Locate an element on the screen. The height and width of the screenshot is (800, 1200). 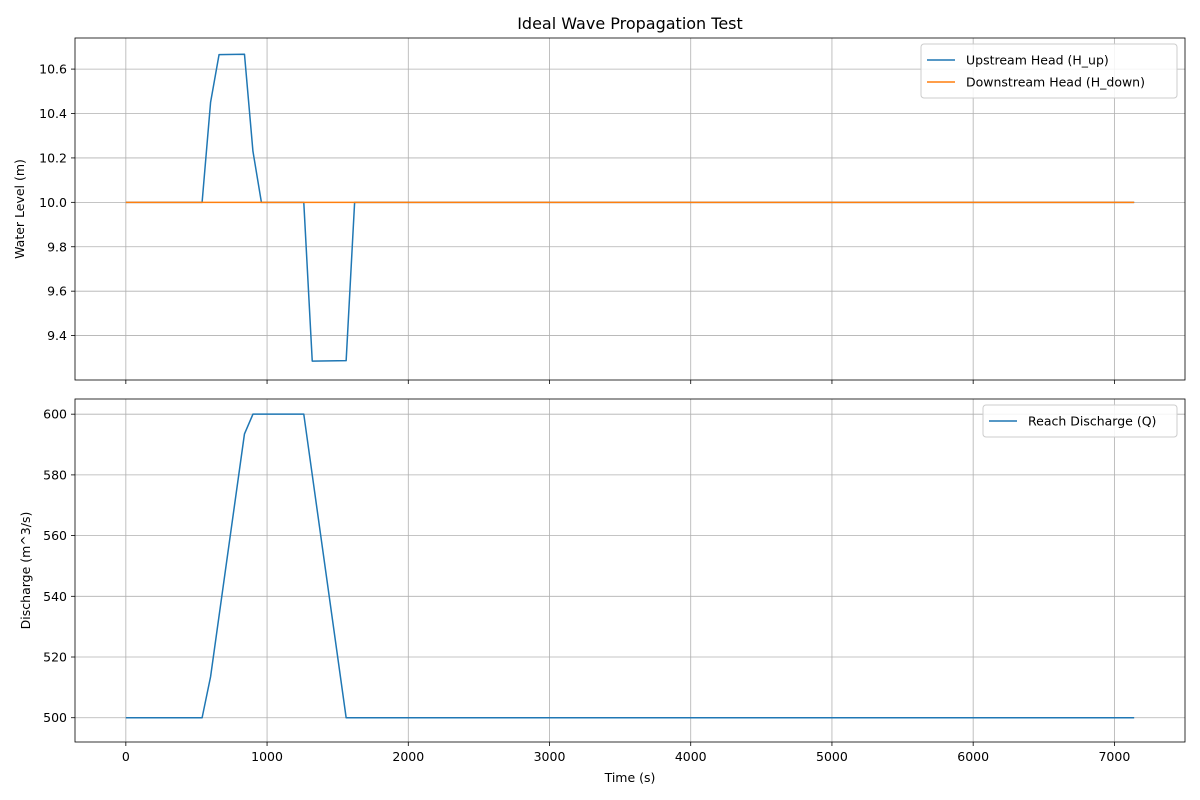
legend-label: Reach Discharge (Q) is located at coordinates (1092, 421).